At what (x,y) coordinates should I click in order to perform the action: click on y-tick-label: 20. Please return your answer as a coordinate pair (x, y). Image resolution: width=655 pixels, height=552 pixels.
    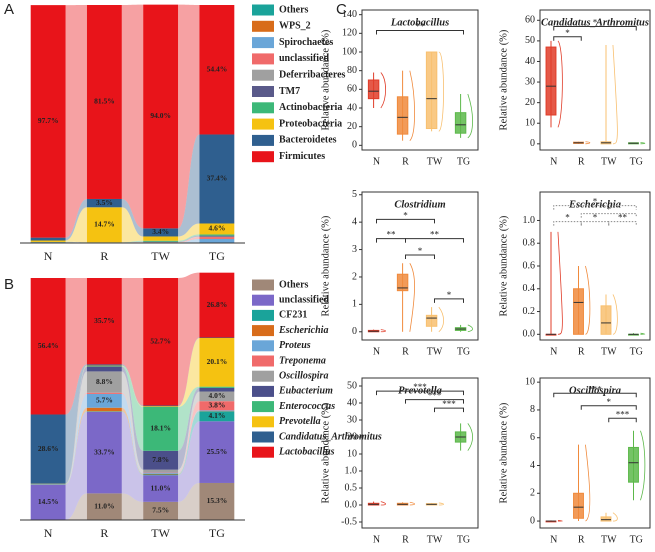
    Looking at the image, I should click on (352, 436).